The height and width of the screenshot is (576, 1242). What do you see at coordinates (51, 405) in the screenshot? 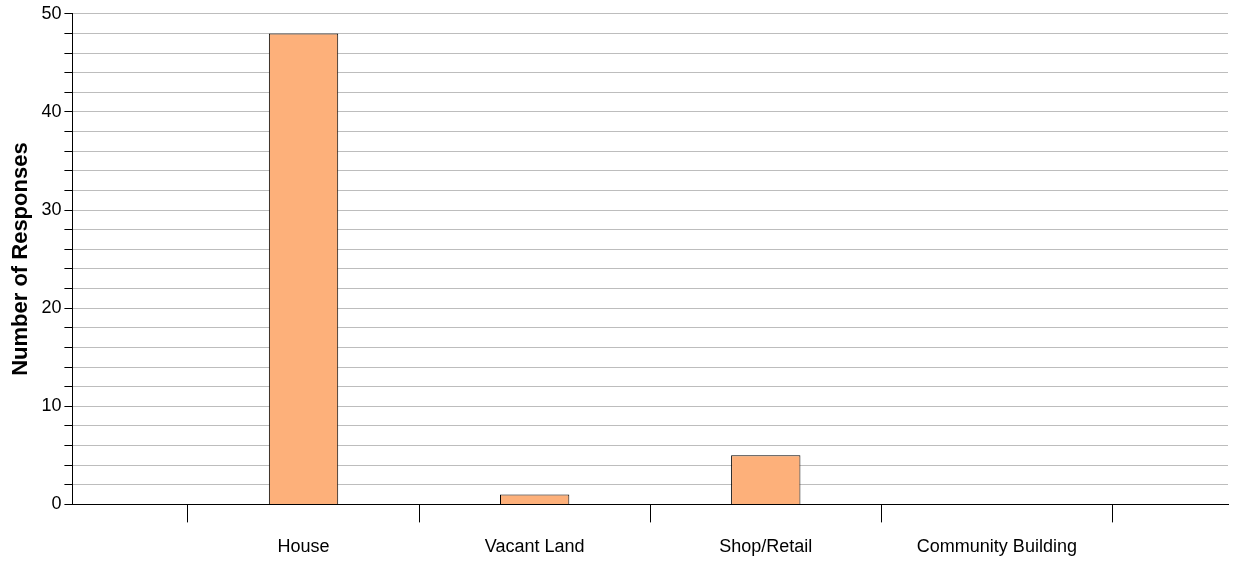
I see `y-tick-label: 10` at bounding box center [51, 405].